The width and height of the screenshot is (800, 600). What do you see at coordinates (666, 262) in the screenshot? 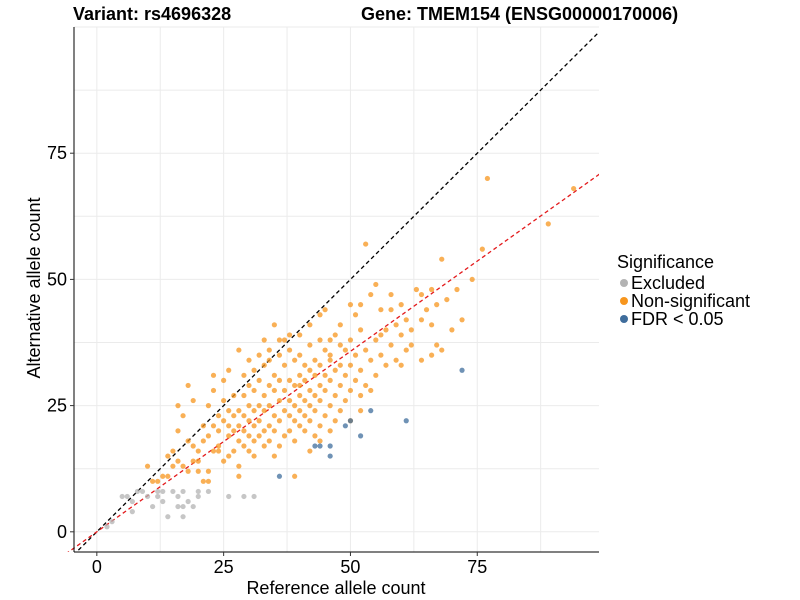
I see `legend-title: Significance` at bounding box center [666, 262].